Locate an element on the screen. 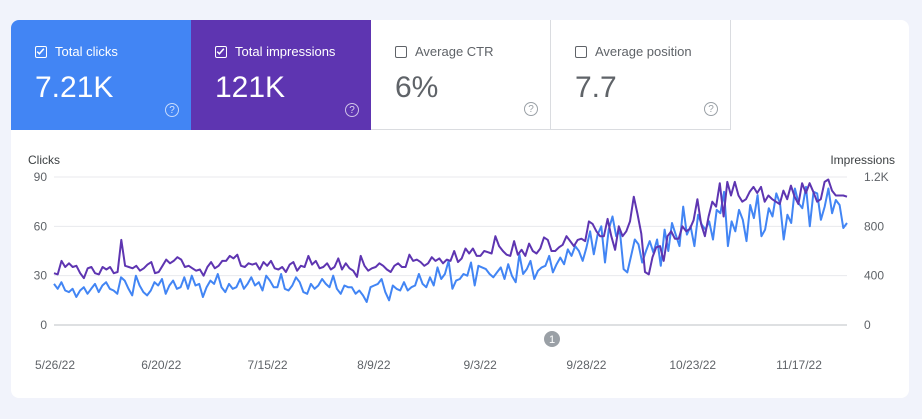  y-tick-label-left: 30 is located at coordinates (41, 276).